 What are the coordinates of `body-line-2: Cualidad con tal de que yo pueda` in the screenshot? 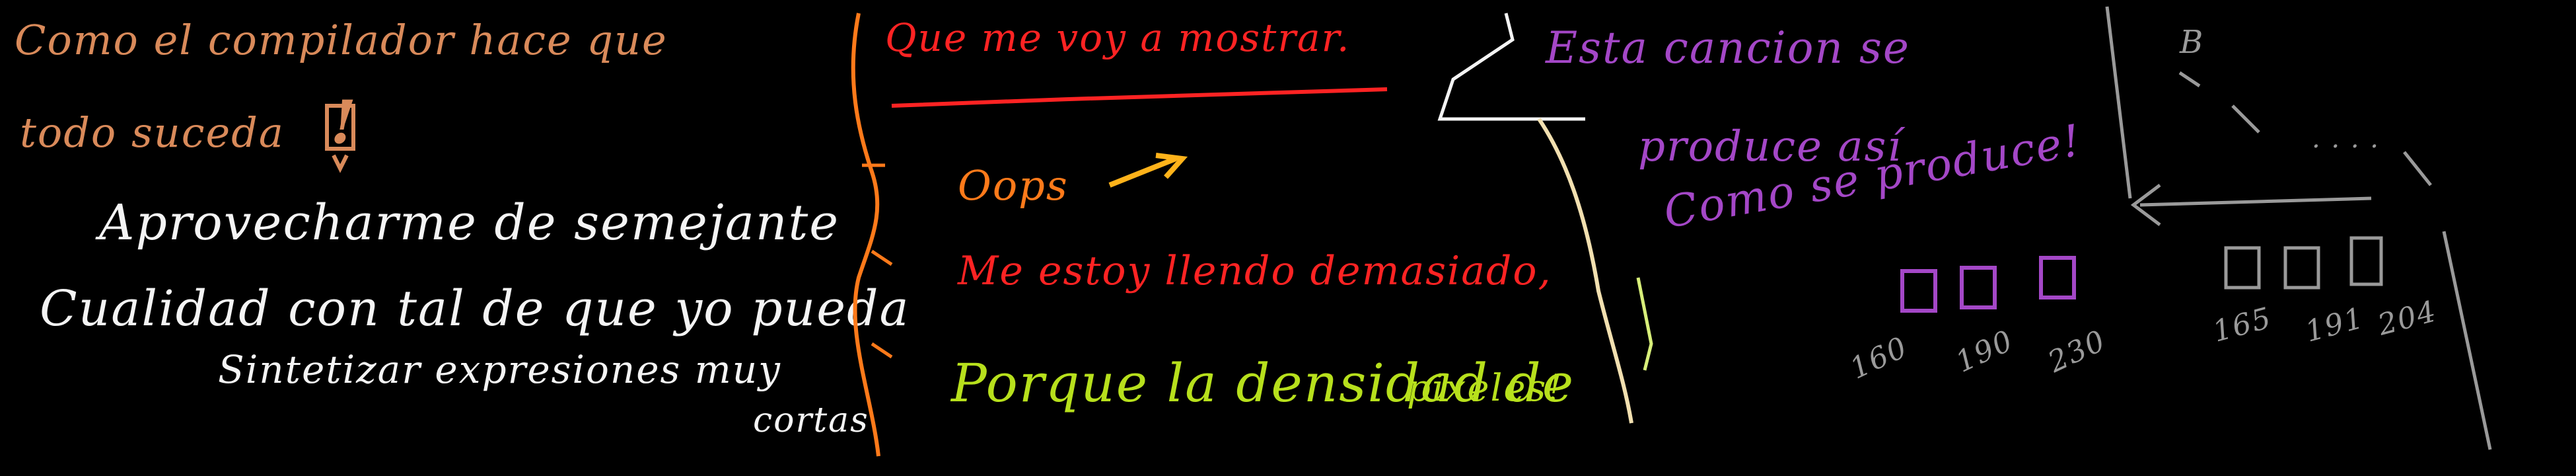 It's located at (475, 308).